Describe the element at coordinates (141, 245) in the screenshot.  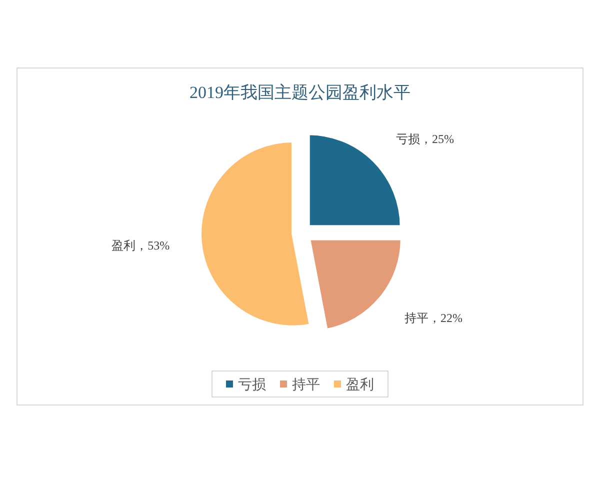
I see `data-label: 盈利，53%` at that location.